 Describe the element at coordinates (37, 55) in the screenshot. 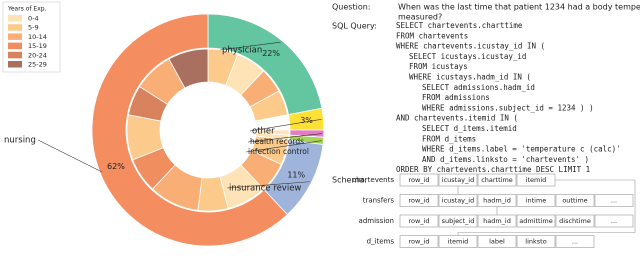

I see `legend-label: 20-24` at that location.